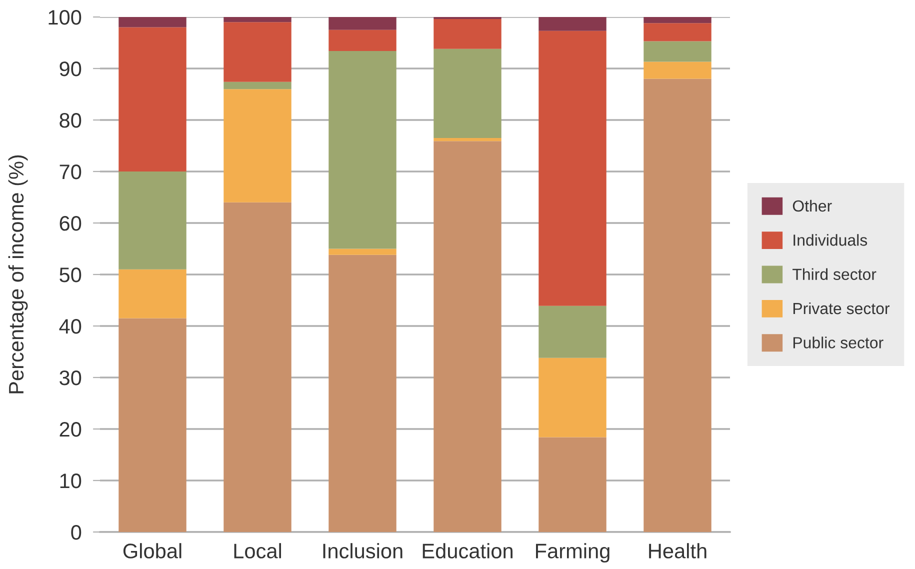 The image size is (915, 569). Describe the element at coordinates (258, 550) in the screenshot. I see `x-tick-label: Local` at that location.